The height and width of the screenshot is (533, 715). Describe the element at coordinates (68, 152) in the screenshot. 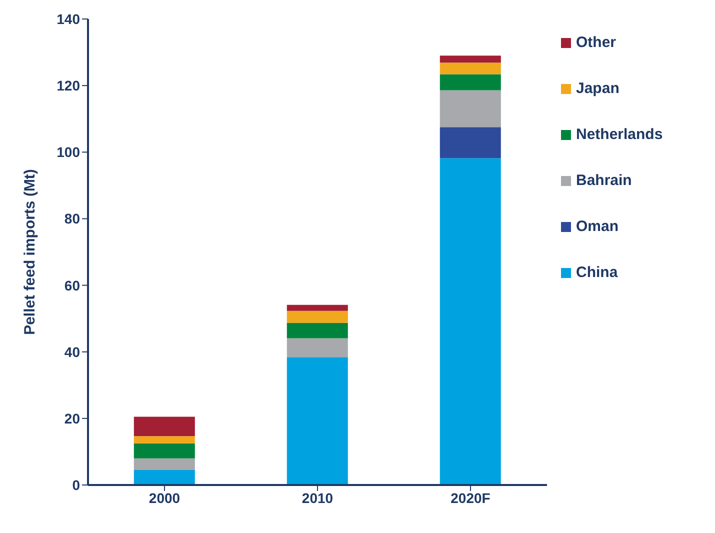

I see `y-tick-label: 100` at that location.